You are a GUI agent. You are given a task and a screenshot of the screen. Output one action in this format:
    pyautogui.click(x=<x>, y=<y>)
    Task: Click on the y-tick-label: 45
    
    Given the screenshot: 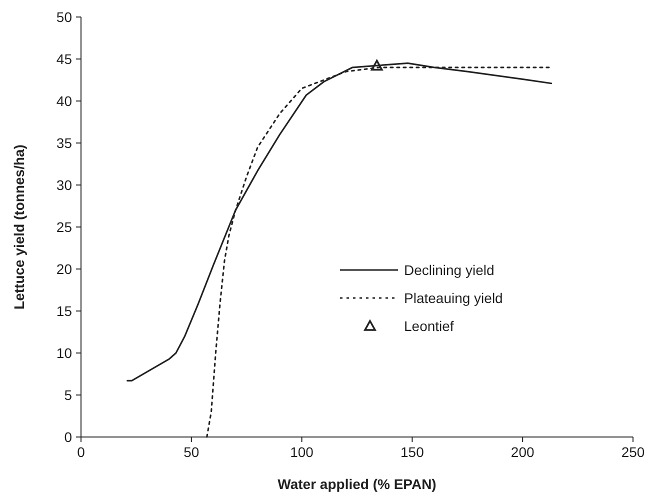 What is the action you would take?
    pyautogui.click(x=64, y=59)
    